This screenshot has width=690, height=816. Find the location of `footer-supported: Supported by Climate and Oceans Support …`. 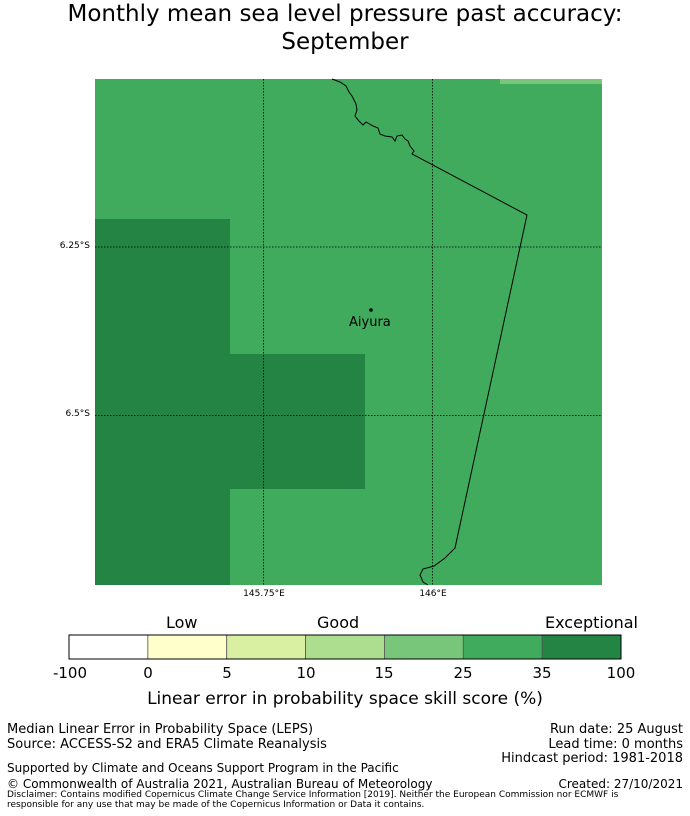

footer-supported: Supported by Climate and Oceans Support … is located at coordinates (203, 768).